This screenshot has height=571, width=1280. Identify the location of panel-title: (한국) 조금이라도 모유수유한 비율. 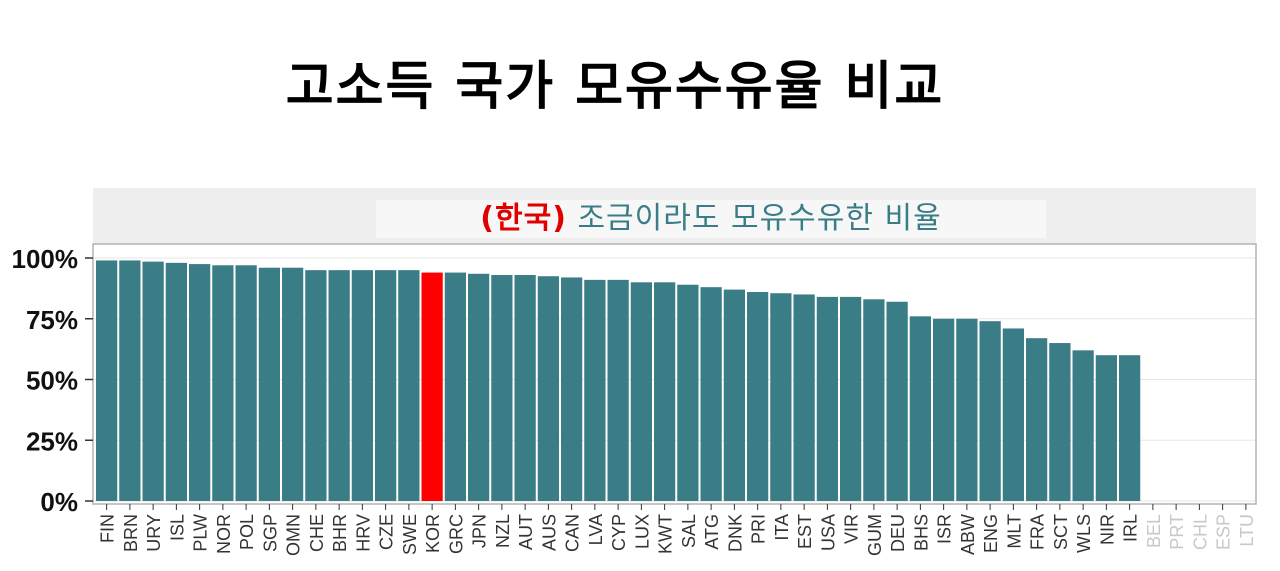
(710, 218).